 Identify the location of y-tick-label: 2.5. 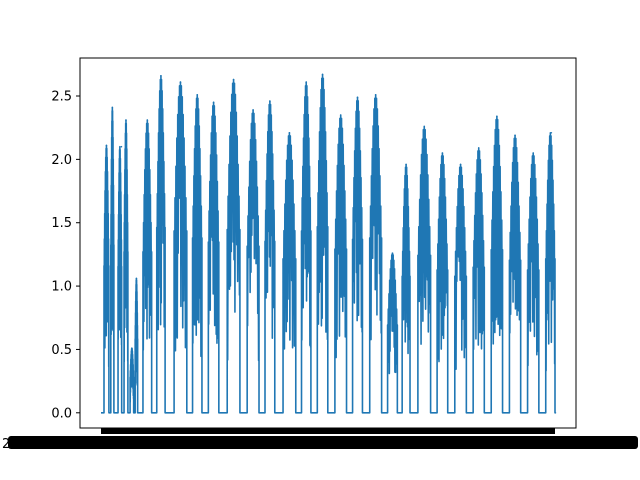
(61, 97).